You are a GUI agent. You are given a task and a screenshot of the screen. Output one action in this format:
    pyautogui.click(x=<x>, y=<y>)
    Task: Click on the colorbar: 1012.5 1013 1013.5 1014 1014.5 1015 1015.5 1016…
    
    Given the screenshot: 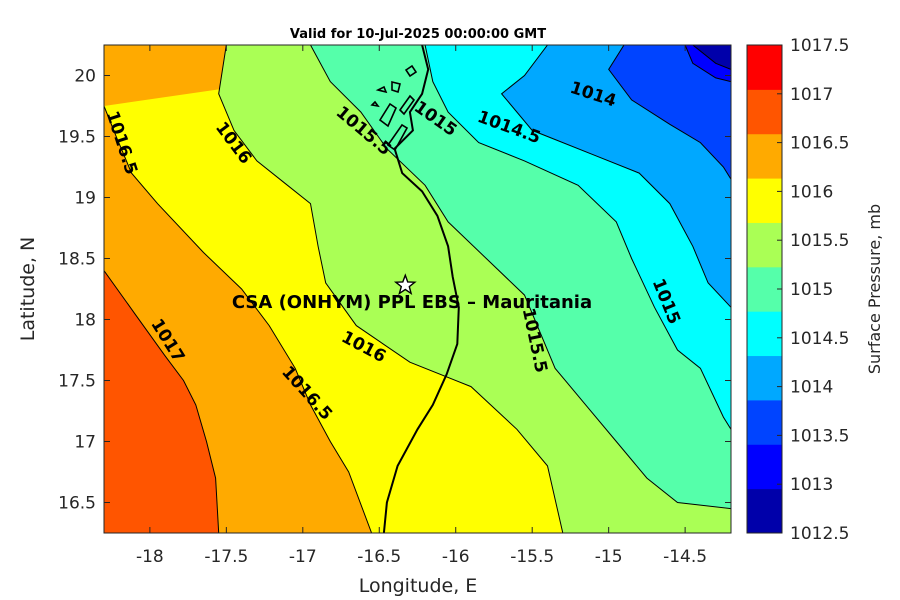 What is the action you would take?
    pyautogui.click(x=797, y=290)
    